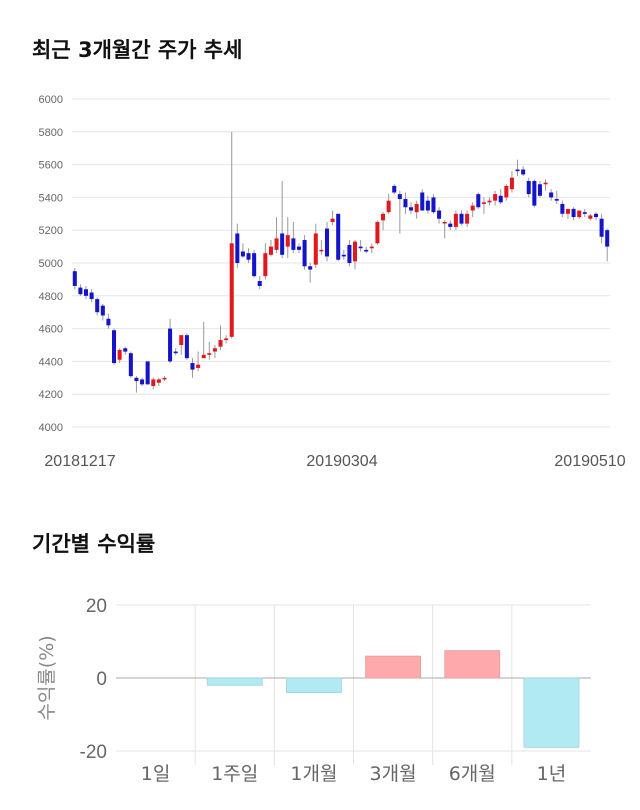 The width and height of the screenshot is (640, 810). I want to click on y-tick-label: 5400, so click(51, 198).